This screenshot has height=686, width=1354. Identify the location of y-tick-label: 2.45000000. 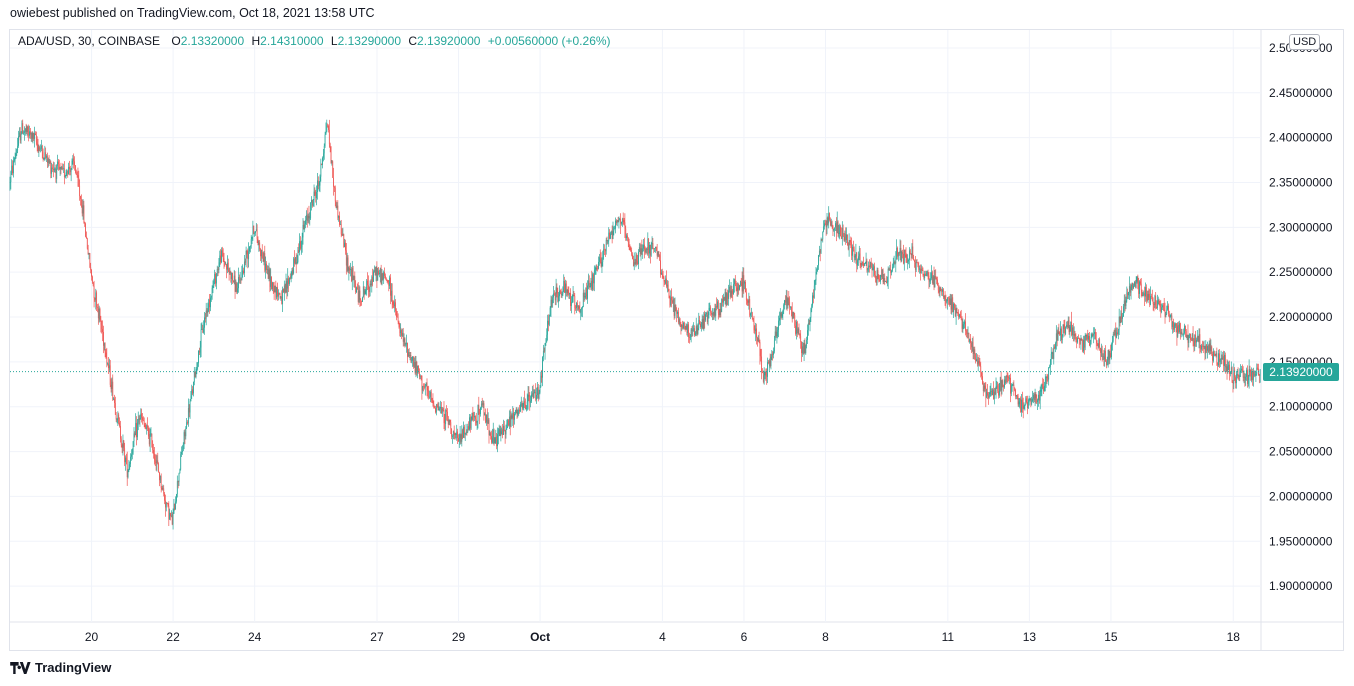
(1301, 93).